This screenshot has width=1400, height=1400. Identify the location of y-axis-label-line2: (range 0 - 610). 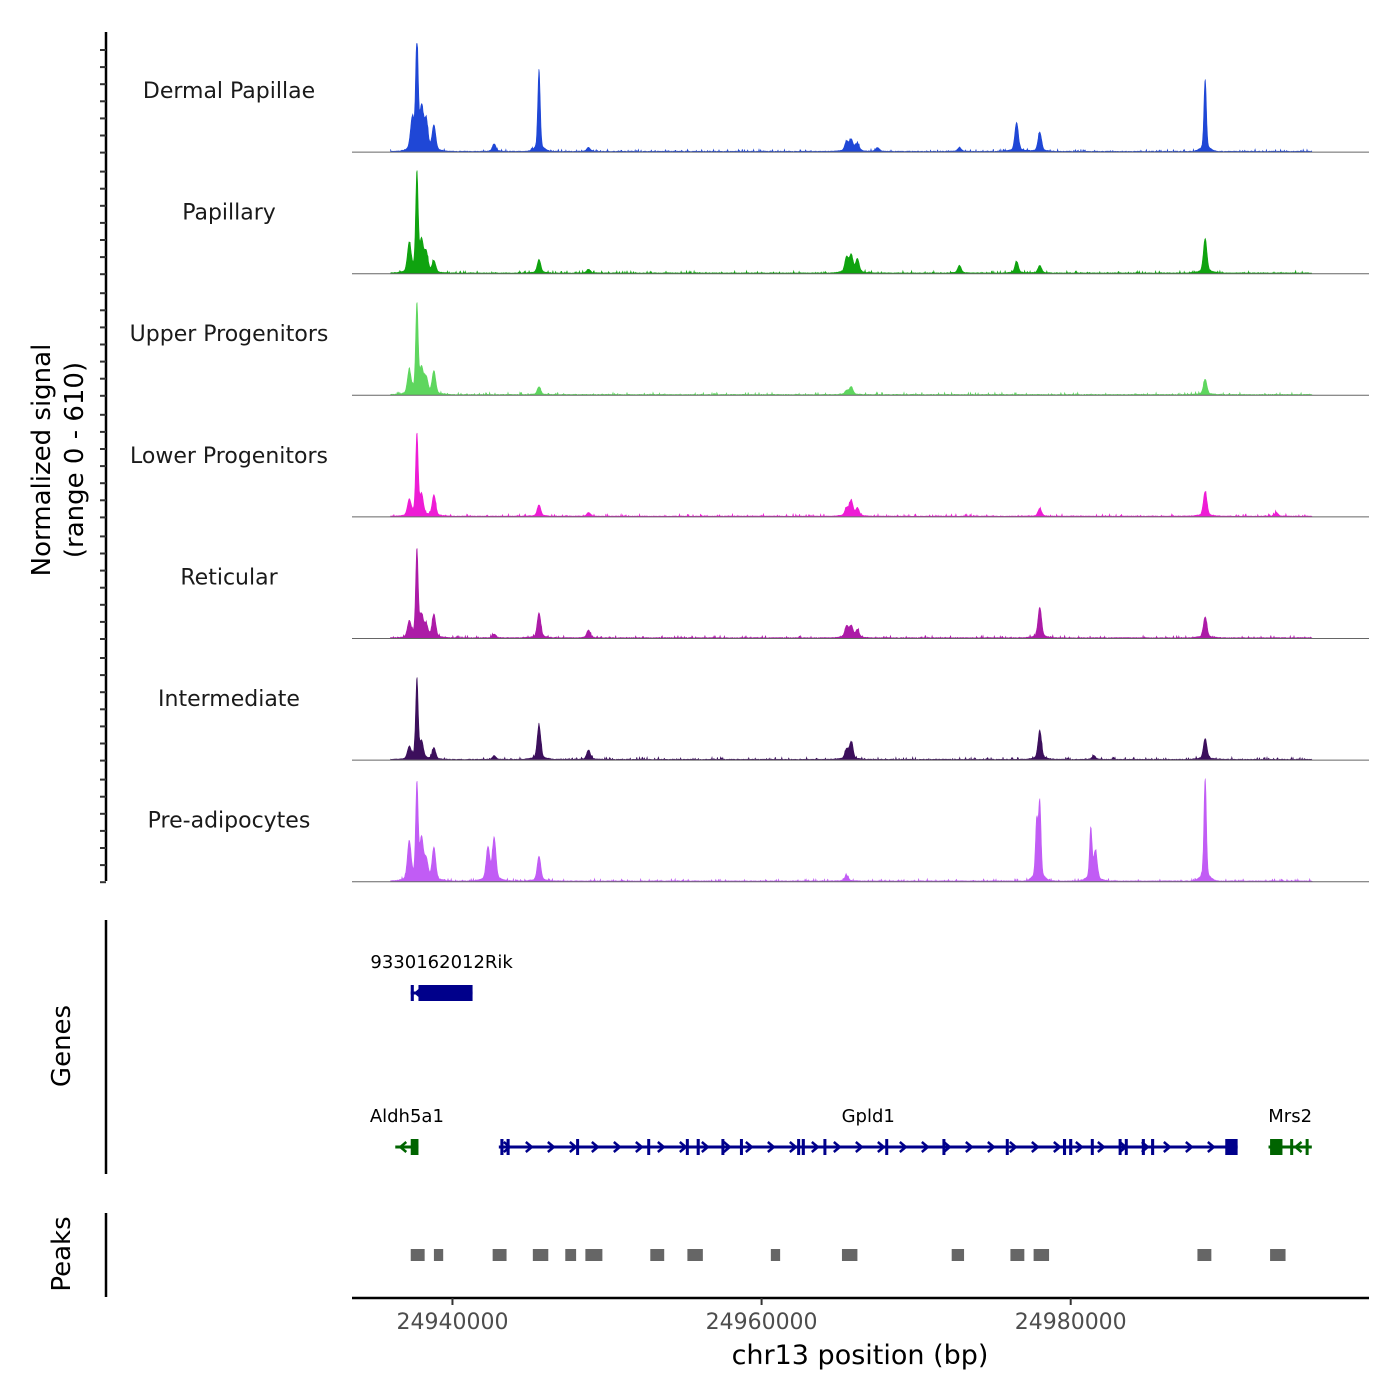
(75, 460).